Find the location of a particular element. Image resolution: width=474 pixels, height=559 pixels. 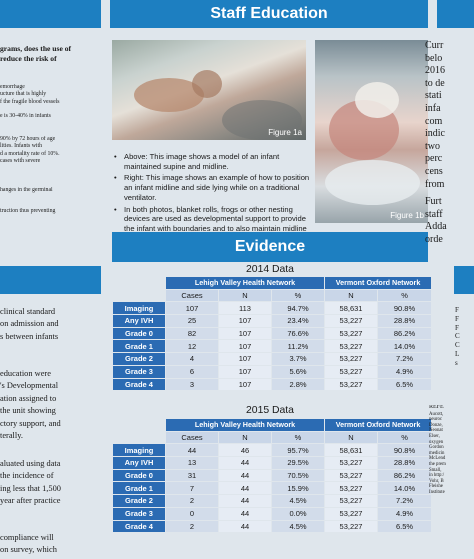

reference-line: Neonat is located at coordinates (436, 431).